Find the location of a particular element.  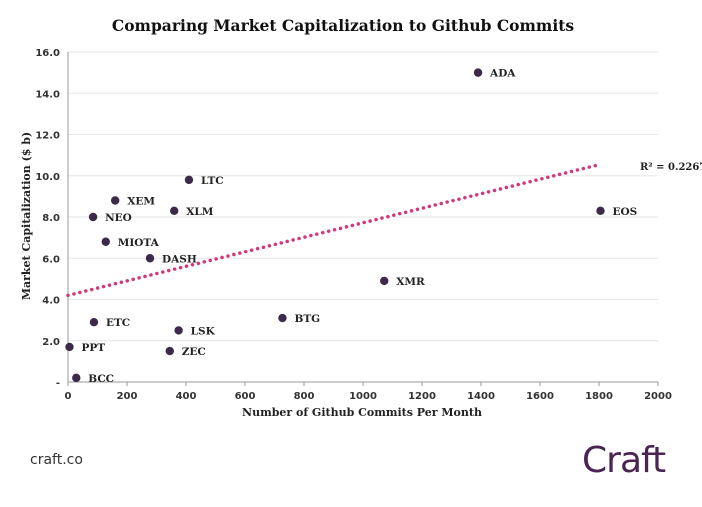

y-tick-label: 2.0 is located at coordinates (51, 342).